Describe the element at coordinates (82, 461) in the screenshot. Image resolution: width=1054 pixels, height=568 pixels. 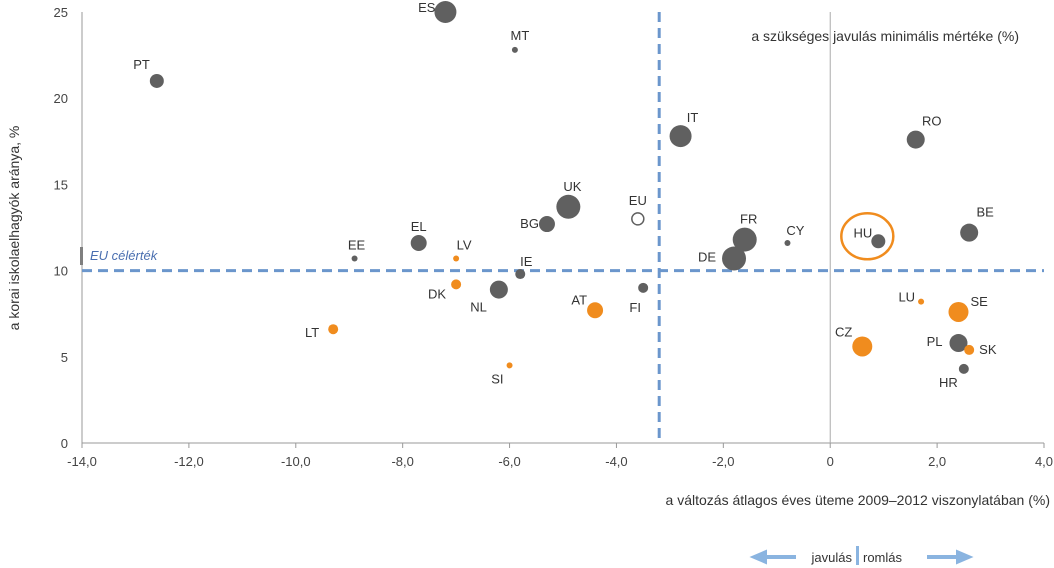
I see `x-tick-label: -14,0` at that location.